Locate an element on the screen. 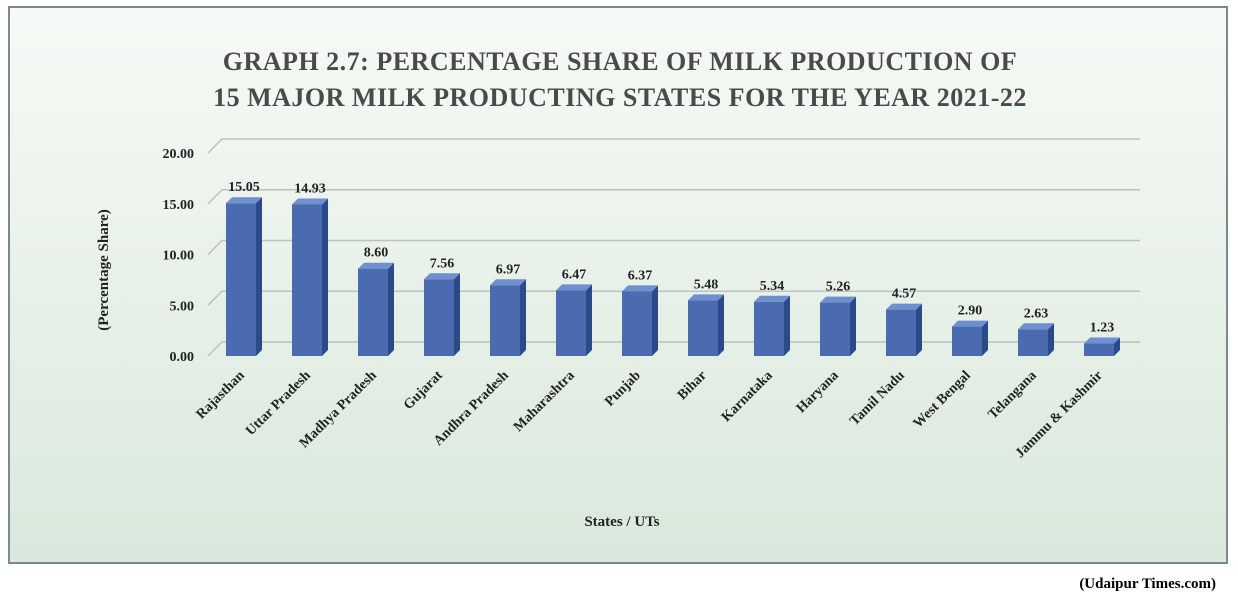 The image size is (1238, 604). y-tick-label: 0.00 is located at coordinates (182, 357).